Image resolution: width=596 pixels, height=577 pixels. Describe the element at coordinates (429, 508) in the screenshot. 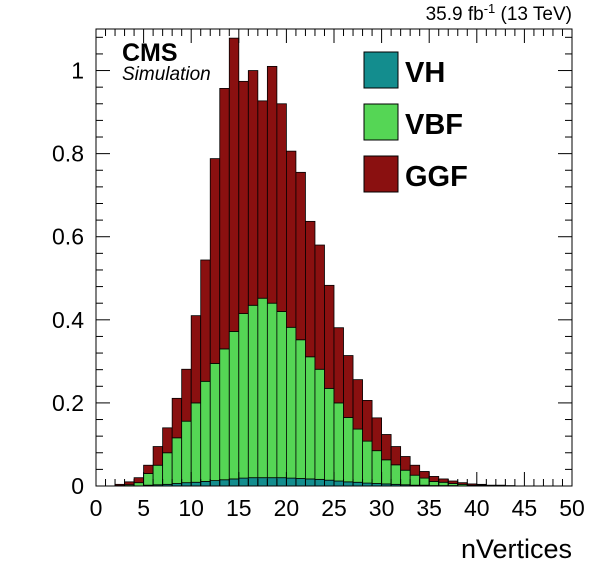

I see `x-tick-label: 35` at that location.